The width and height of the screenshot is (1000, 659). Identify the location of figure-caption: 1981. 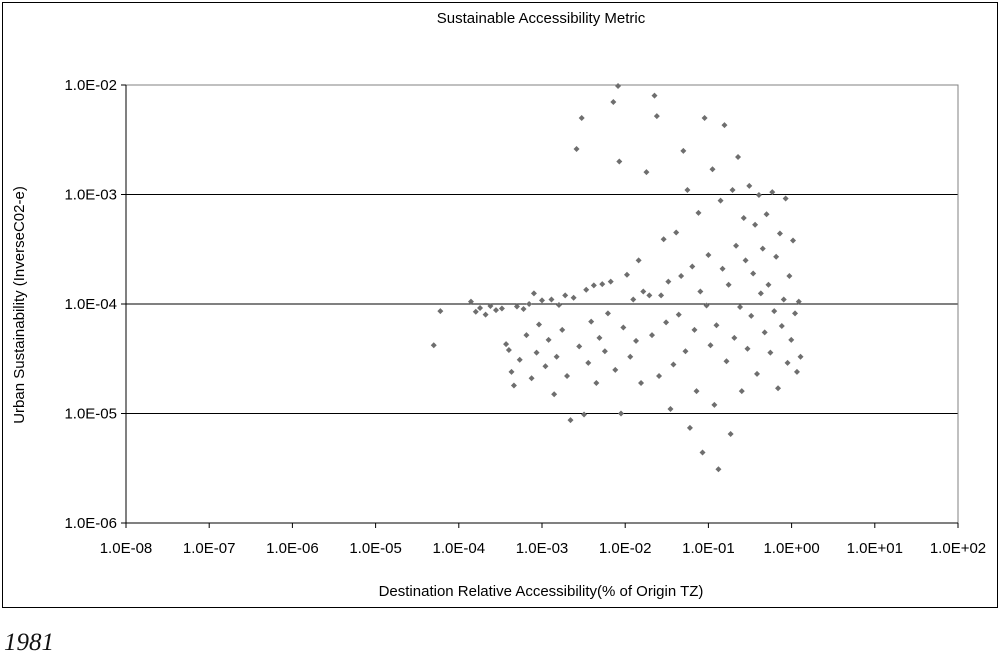
(29, 642).